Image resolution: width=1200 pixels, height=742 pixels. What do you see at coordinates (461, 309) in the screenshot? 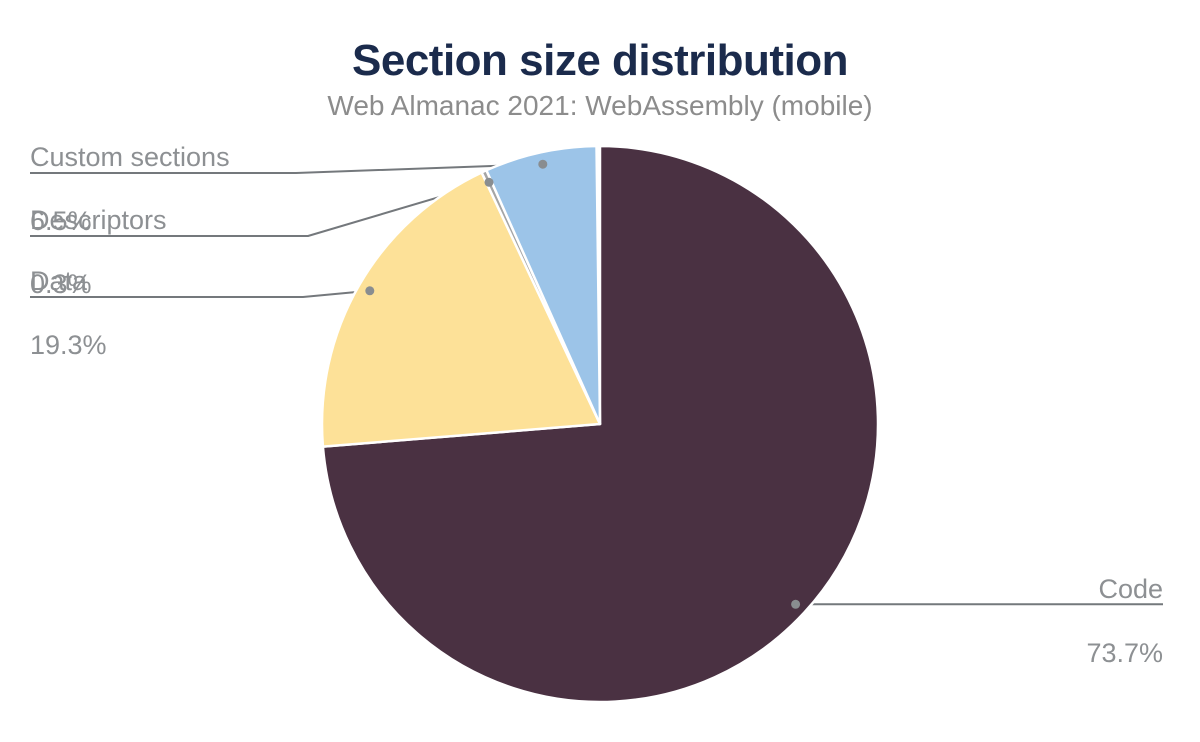
I see `pie-slice-data` at bounding box center [461, 309].